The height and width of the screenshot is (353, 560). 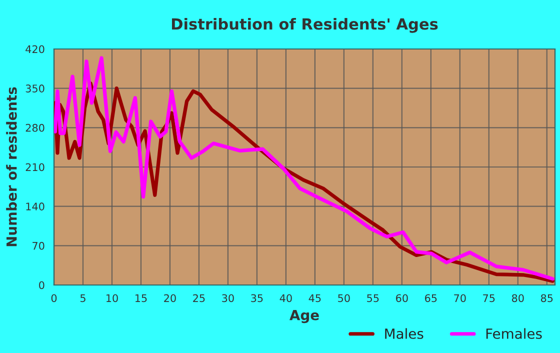 What do you see at coordinates (373, 298) in the screenshot?
I see `x-tick-label: 55` at bounding box center [373, 298].